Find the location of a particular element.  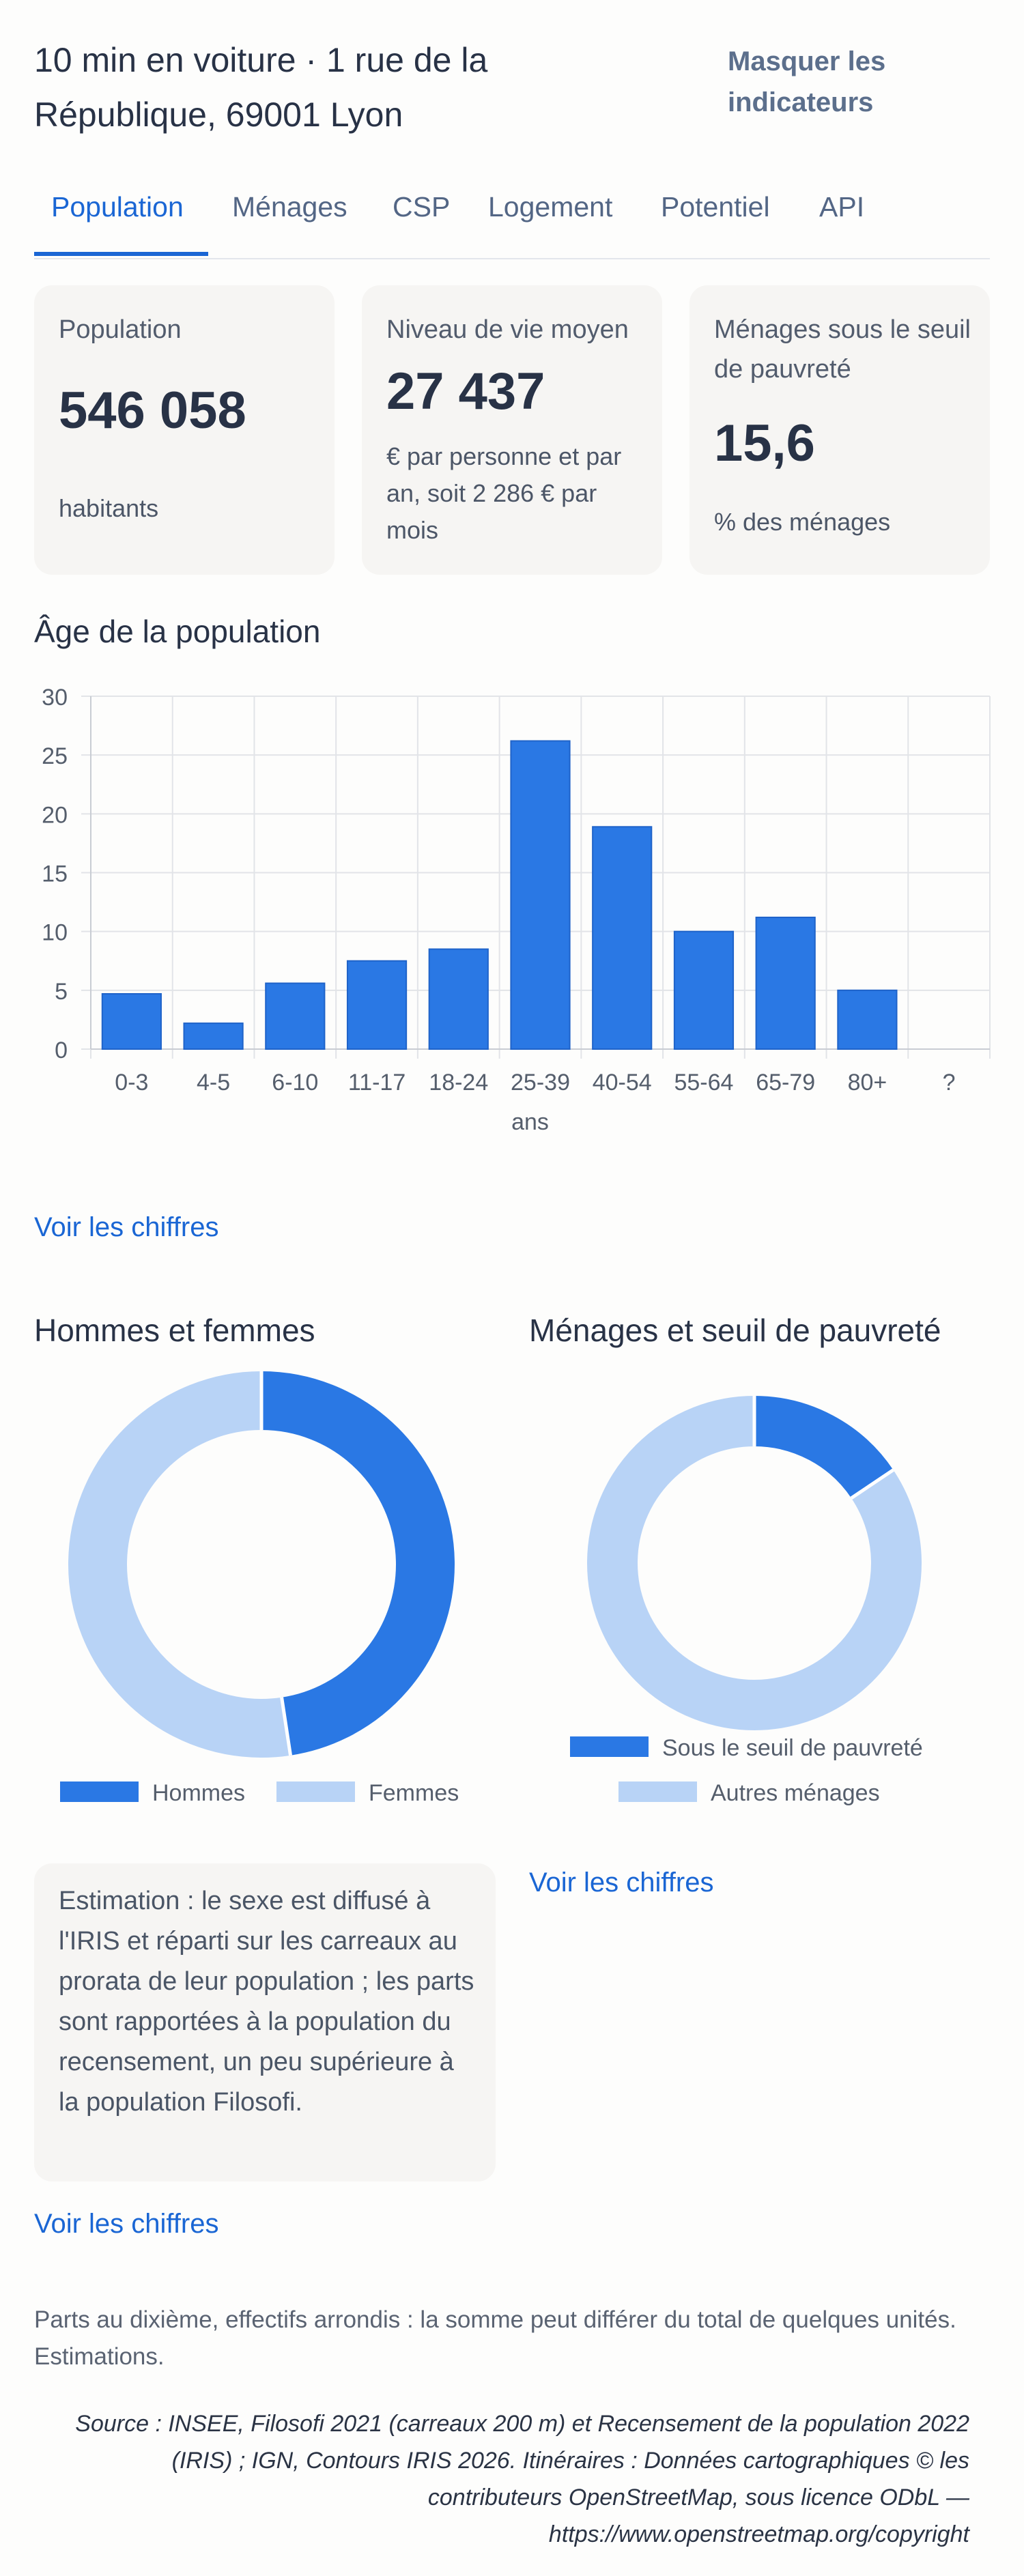

y-tick-label: 30 is located at coordinates (55, 698).